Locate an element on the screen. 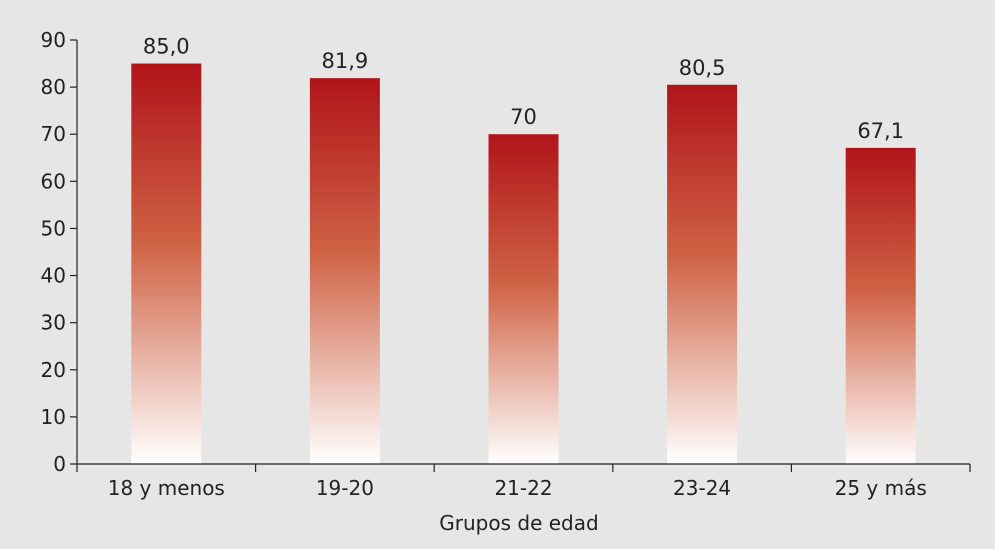  x-axis-title: Grupos de edad is located at coordinates (518, 523).